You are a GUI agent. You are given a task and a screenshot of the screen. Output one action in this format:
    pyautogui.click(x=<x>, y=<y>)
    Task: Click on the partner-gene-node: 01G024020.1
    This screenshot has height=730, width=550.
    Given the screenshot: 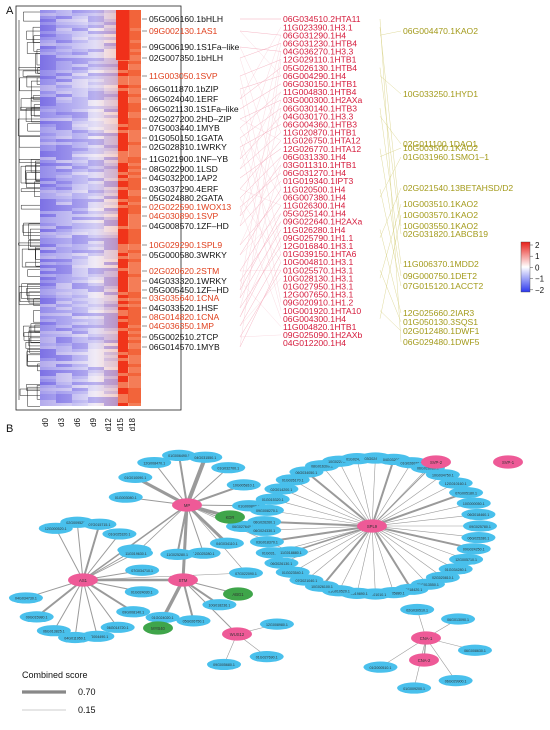 What is the action you would take?
    pyautogui.click(x=162, y=617)
    